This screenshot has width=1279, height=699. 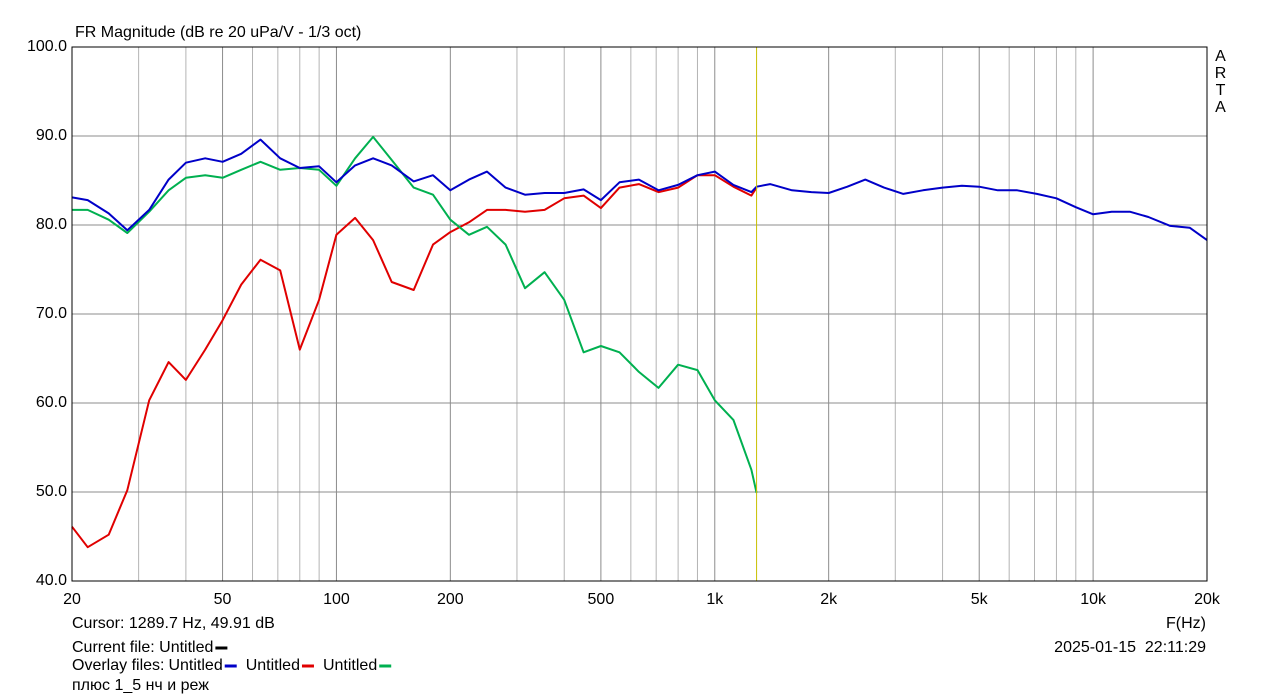 What do you see at coordinates (51, 402) in the screenshot?
I see `y-tick-label: 60.0` at bounding box center [51, 402].